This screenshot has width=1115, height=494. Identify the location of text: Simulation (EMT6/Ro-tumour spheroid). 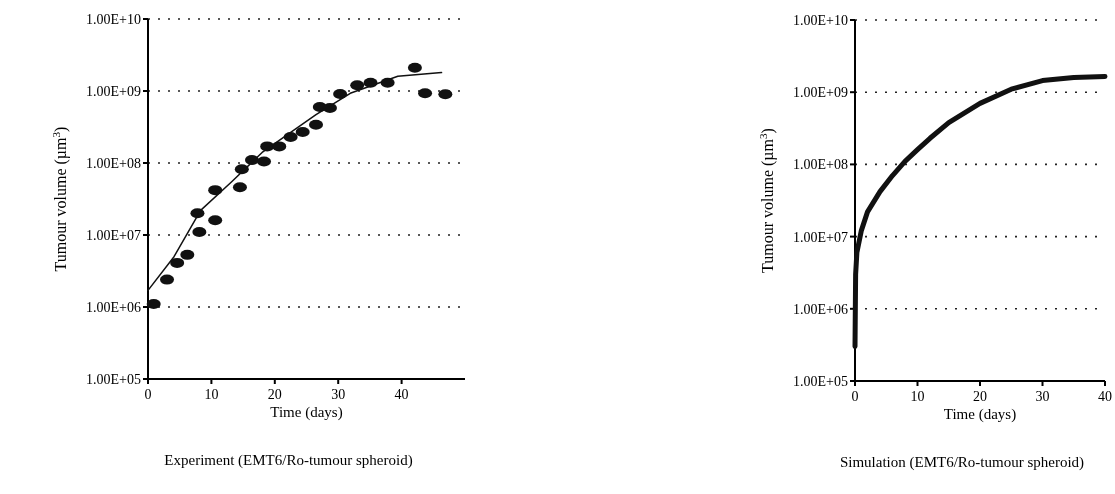
(962, 462).